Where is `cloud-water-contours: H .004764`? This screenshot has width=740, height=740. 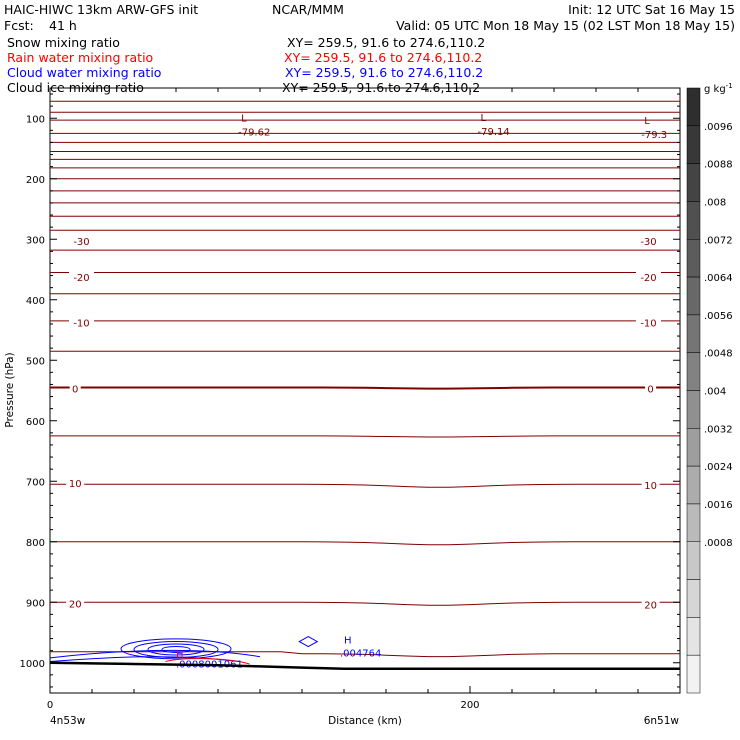
cloud-water-contours: H .004764 is located at coordinates (215, 649).